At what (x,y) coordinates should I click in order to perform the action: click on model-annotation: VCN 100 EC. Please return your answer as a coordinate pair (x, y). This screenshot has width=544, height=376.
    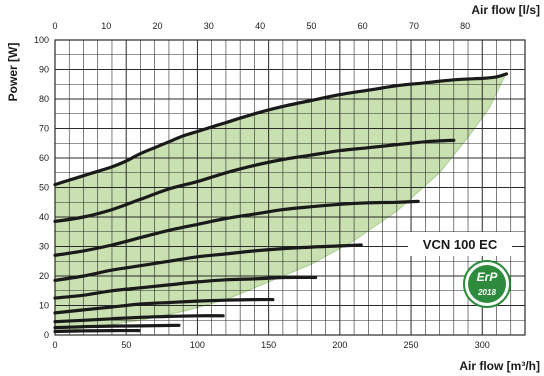
    Looking at the image, I should click on (460, 244).